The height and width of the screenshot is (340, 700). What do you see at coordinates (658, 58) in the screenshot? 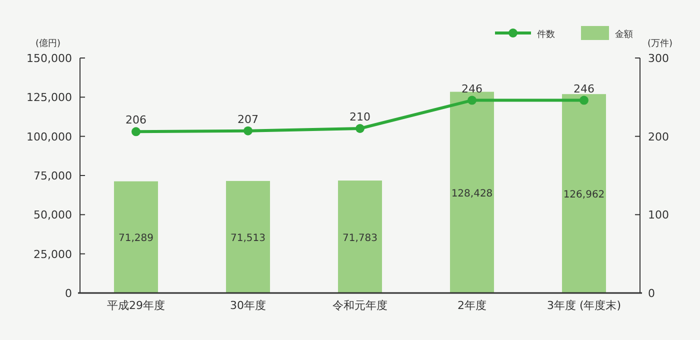
I see `y2tick: 300` at bounding box center [658, 58].